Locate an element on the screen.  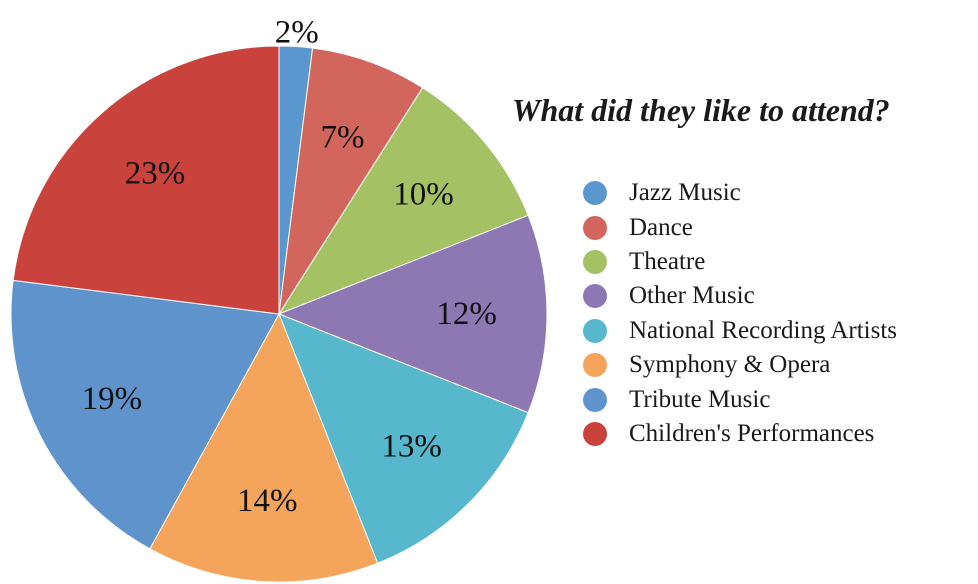
chart-title: What did they like to attend? is located at coordinates (701, 110).